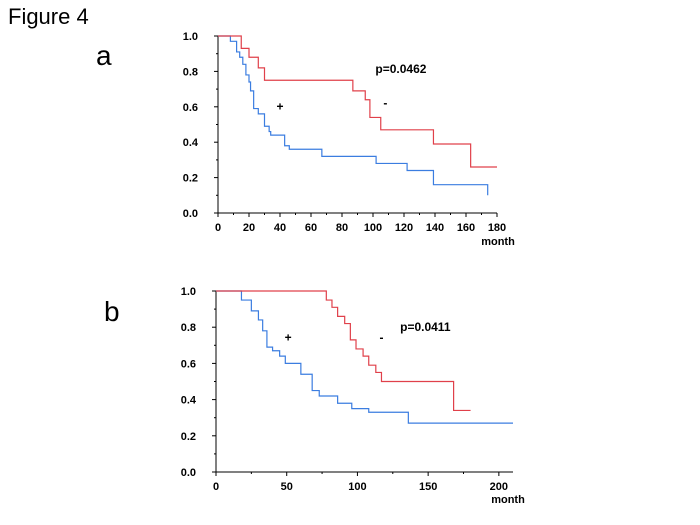 This screenshot has height=525, width=700. Describe the element at coordinates (466, 228) in the screenshot. I see `x-tick-label: 160` at that location.